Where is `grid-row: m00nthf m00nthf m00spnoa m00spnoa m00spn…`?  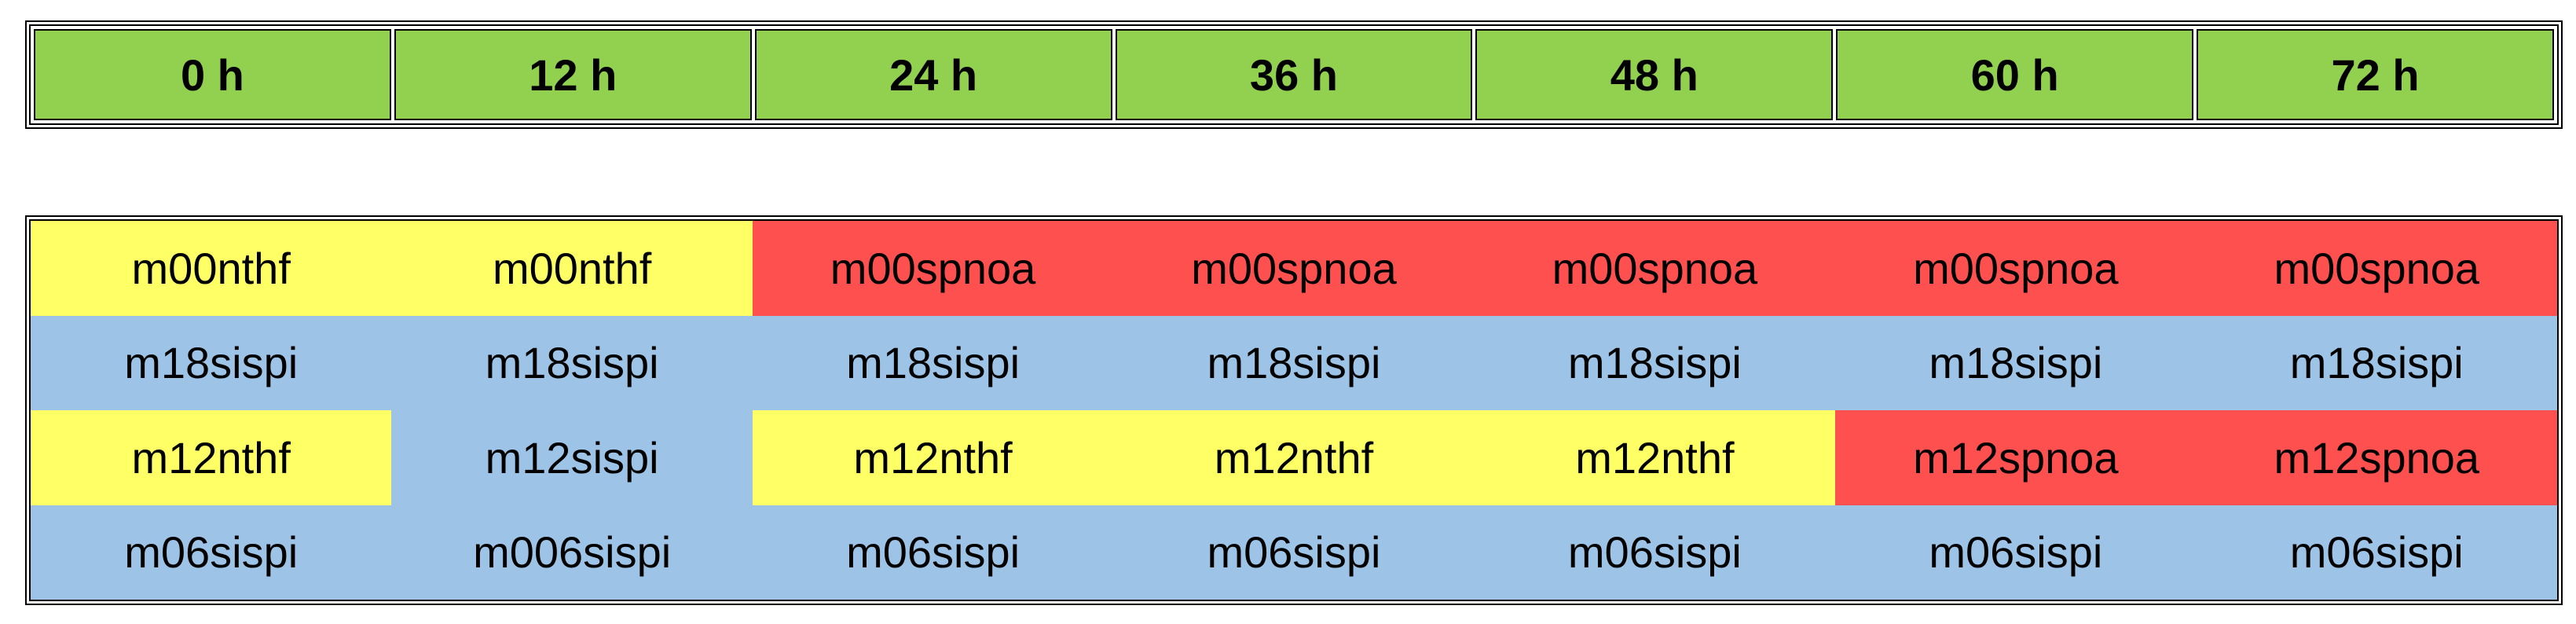
grid-row: m00nthf m00nthf m00spnoa m00spnoa m00spn… is located at coordinates (1294, 268).